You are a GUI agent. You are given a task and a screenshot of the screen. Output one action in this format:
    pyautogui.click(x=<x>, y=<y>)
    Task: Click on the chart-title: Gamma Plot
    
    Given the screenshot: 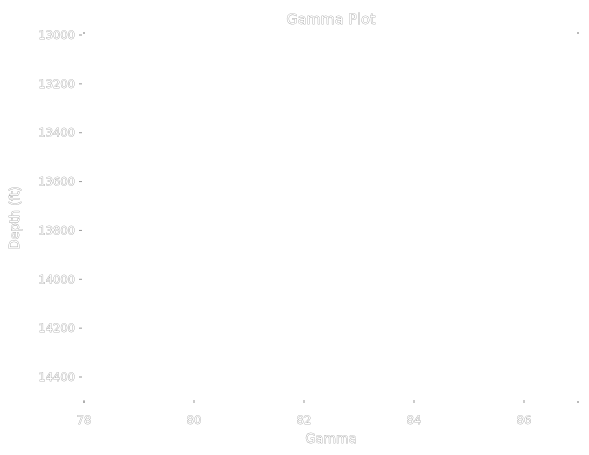 What is the action you would take?
    pyautogui.click(x=331, y=20)
    